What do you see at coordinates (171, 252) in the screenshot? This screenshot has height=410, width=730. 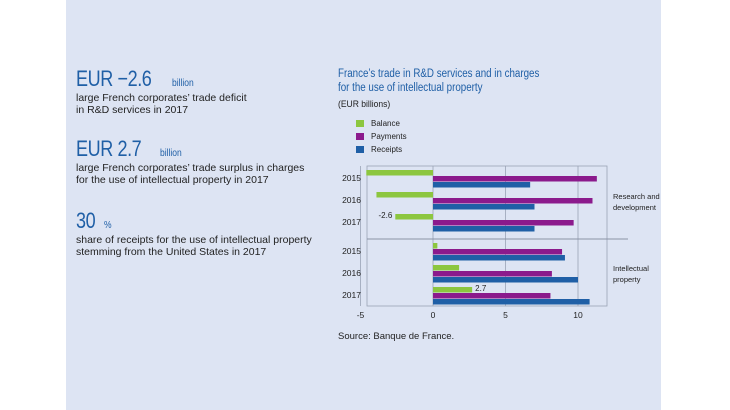 I see `desc-line: stemming from the United States in 2017` at bounding box center [171, 252].